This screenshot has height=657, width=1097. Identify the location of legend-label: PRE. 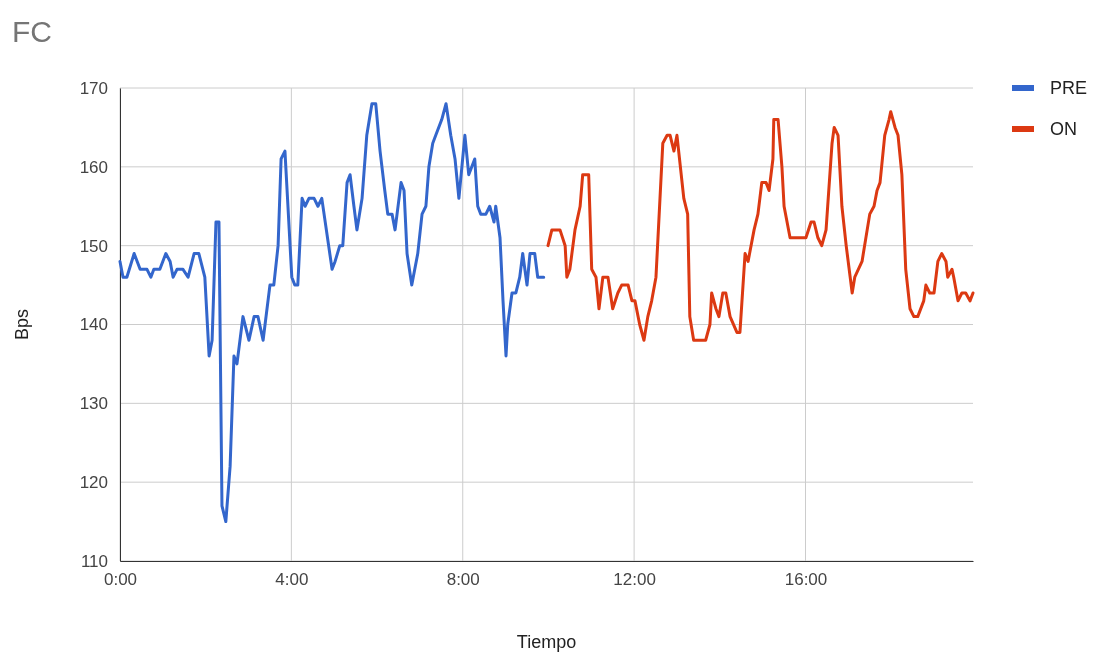
(1069, 88).